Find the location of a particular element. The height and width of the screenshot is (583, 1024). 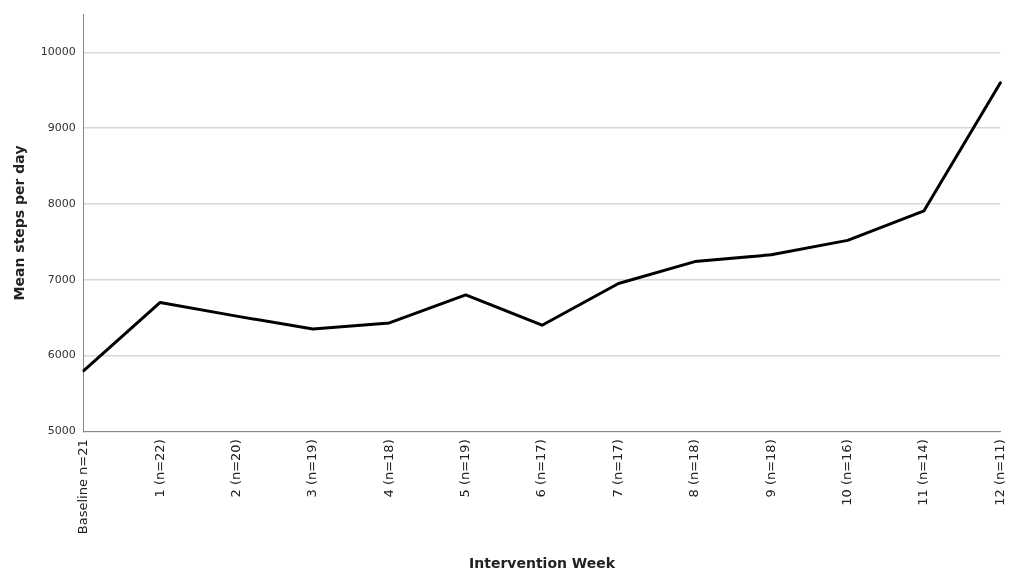

y-tick-label: 8000 is located at coordinates (61, 203).